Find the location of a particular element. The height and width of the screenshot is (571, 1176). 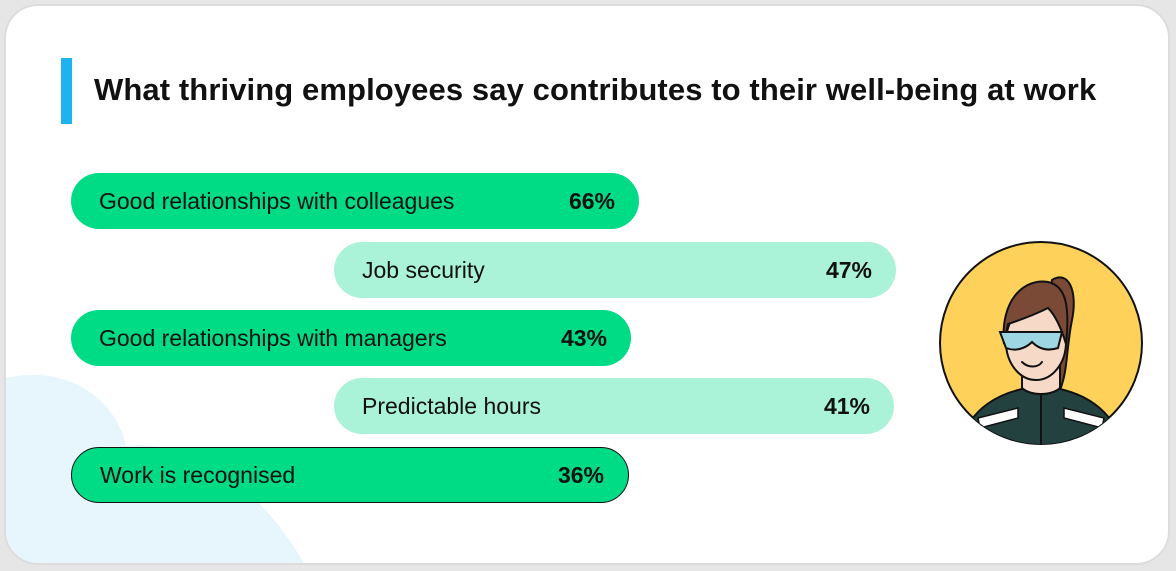

bar-value-label: 43% is located at coordinates (583, 337).